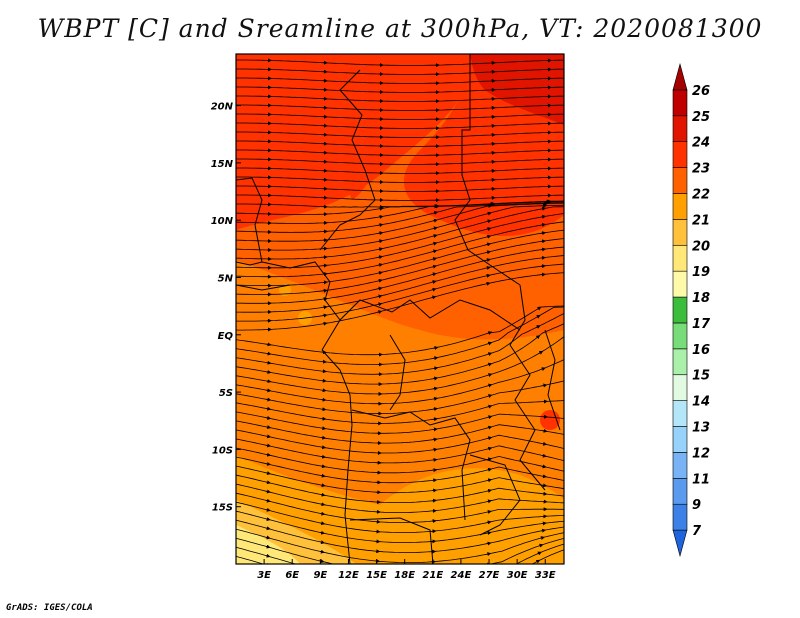 The width and height of the screenshot is (800, 618). I want to click on x-tick-label: 27E, so click(489, 575).